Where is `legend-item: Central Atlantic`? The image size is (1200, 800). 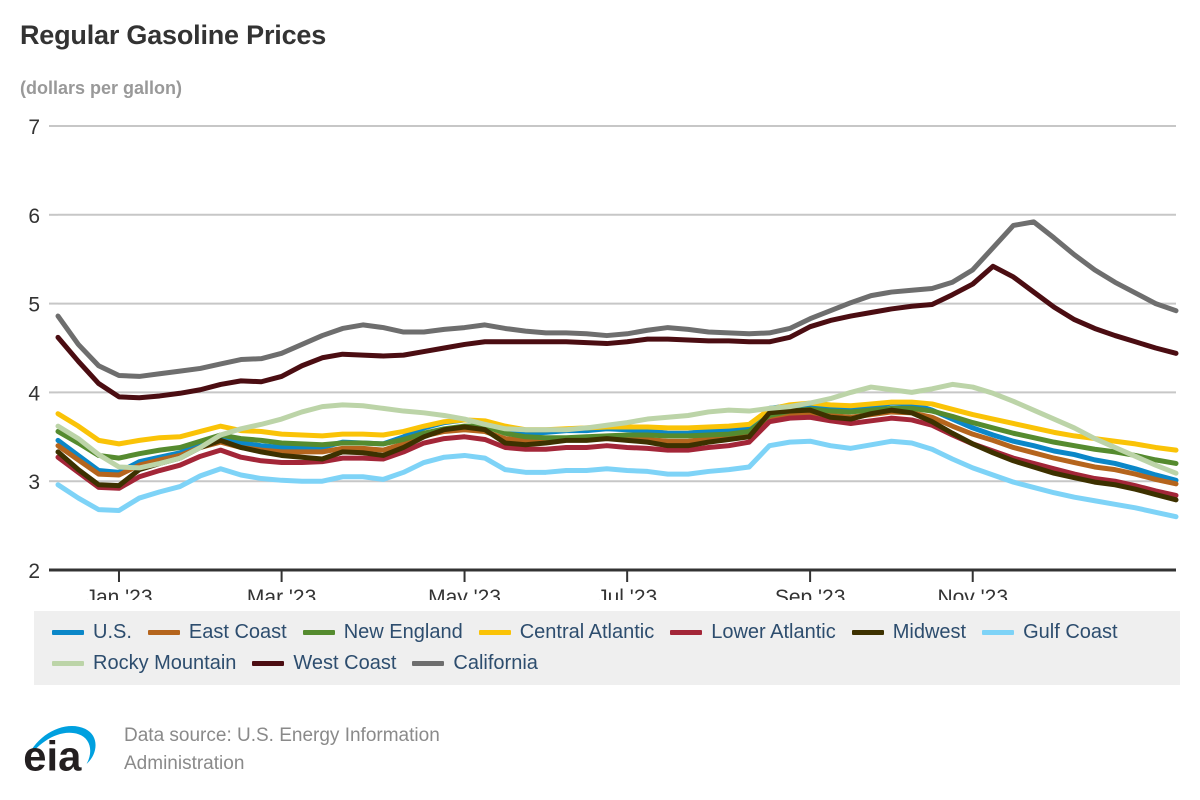
legend-item: Central Atlantic is located at coordinates (566, 632).